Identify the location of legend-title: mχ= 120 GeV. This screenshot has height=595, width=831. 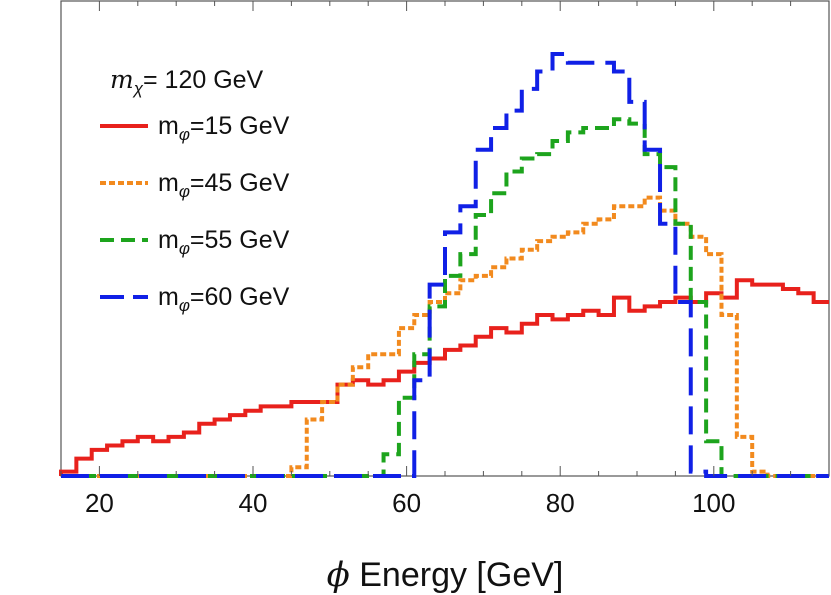
(187, 81).